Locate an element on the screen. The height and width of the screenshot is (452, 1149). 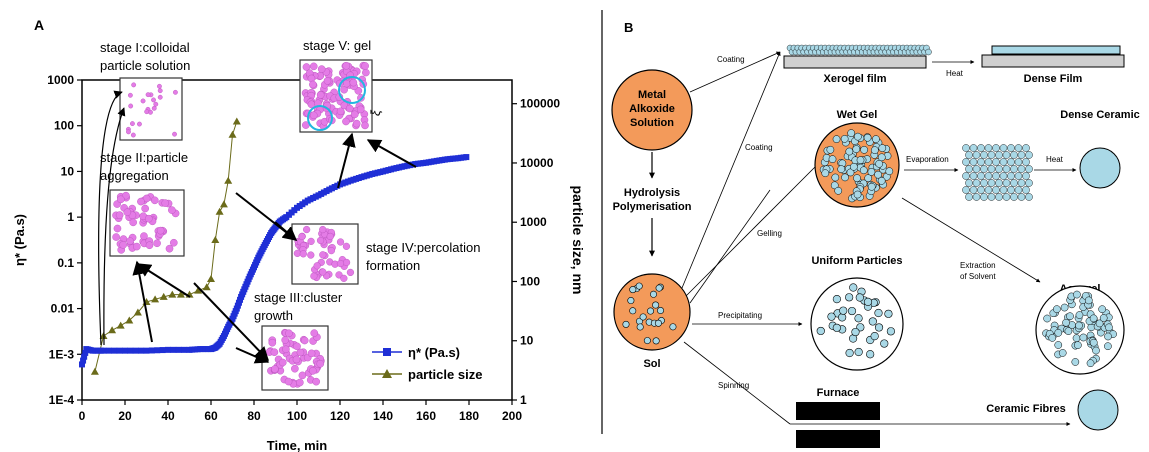
arrow-sol-xerogel is located at coordinates (731, 170).